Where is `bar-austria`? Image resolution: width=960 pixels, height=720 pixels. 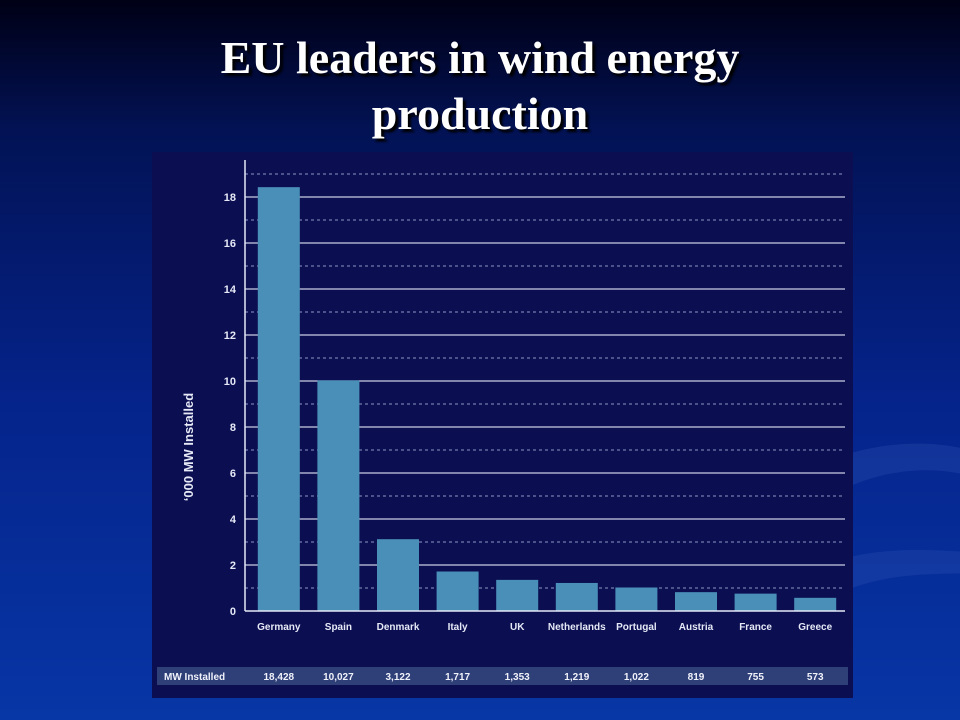
bar-austria is located at coordinates (696, 601).